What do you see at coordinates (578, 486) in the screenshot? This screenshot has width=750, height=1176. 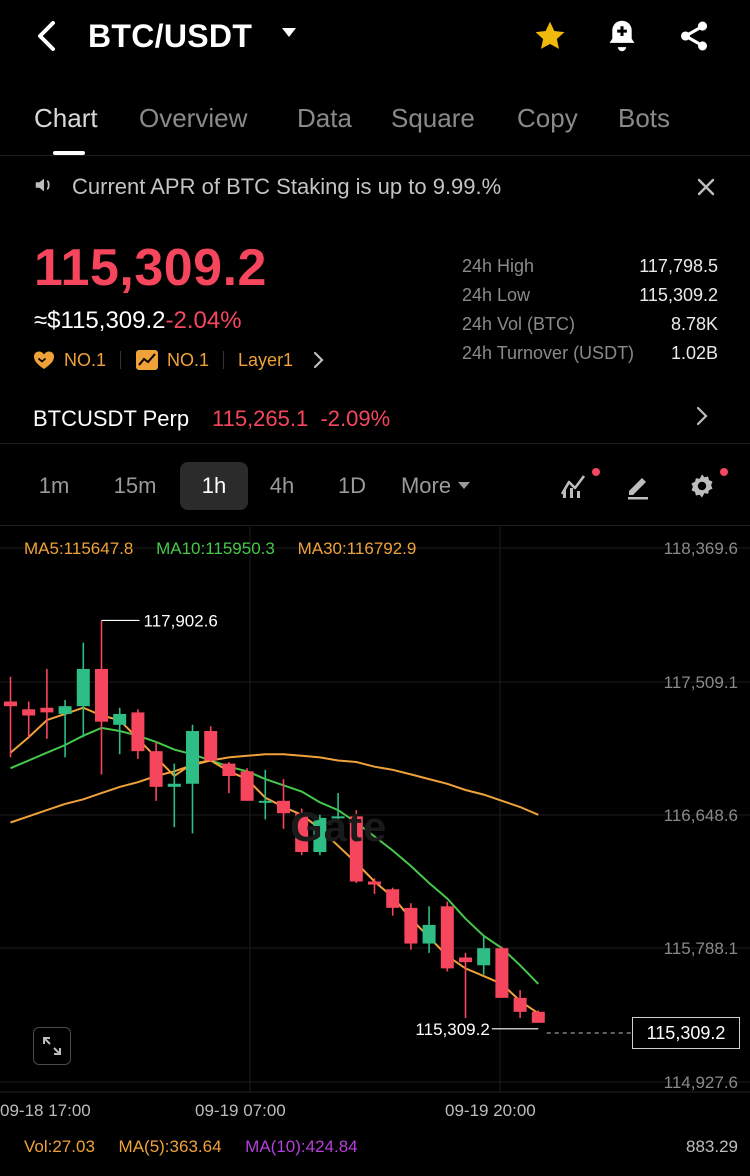 I see `indicators-icon` at bounding box center [578, 486].